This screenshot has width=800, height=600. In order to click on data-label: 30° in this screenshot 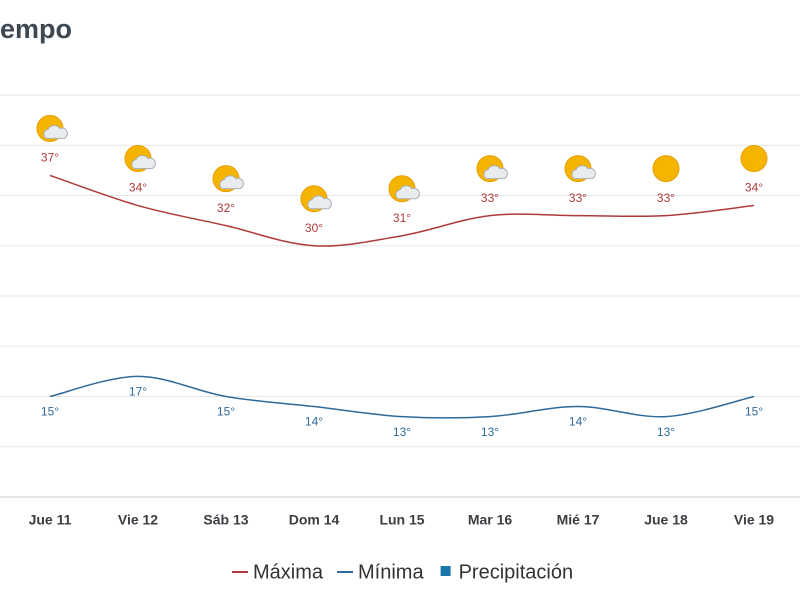, I will do `click(314, 228)`.